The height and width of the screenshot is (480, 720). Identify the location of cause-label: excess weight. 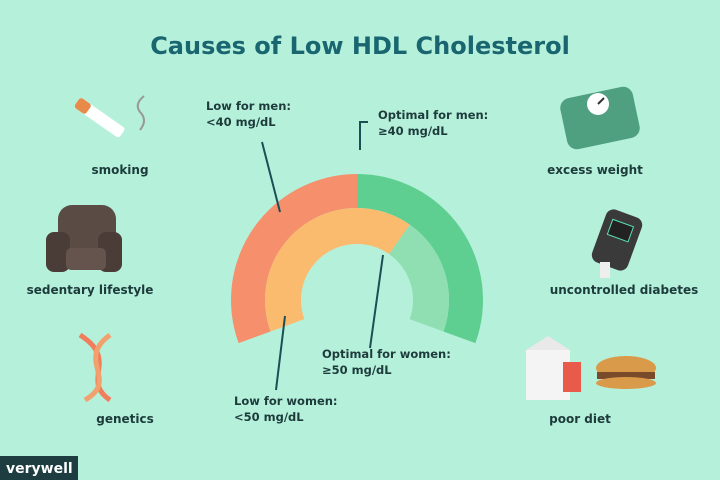
(595, 170).